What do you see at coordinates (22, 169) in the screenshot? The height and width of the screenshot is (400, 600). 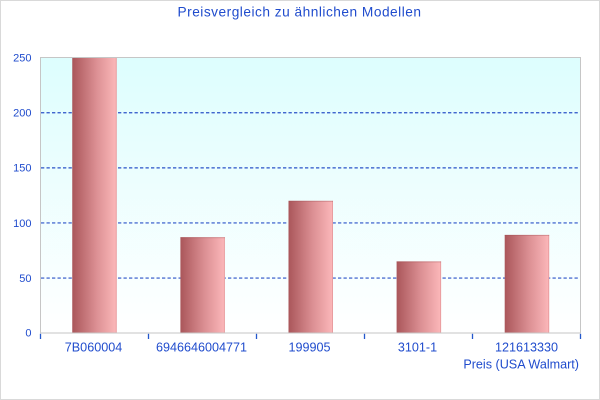 I see `svg-text: 150` at bounding box center [22, 169].